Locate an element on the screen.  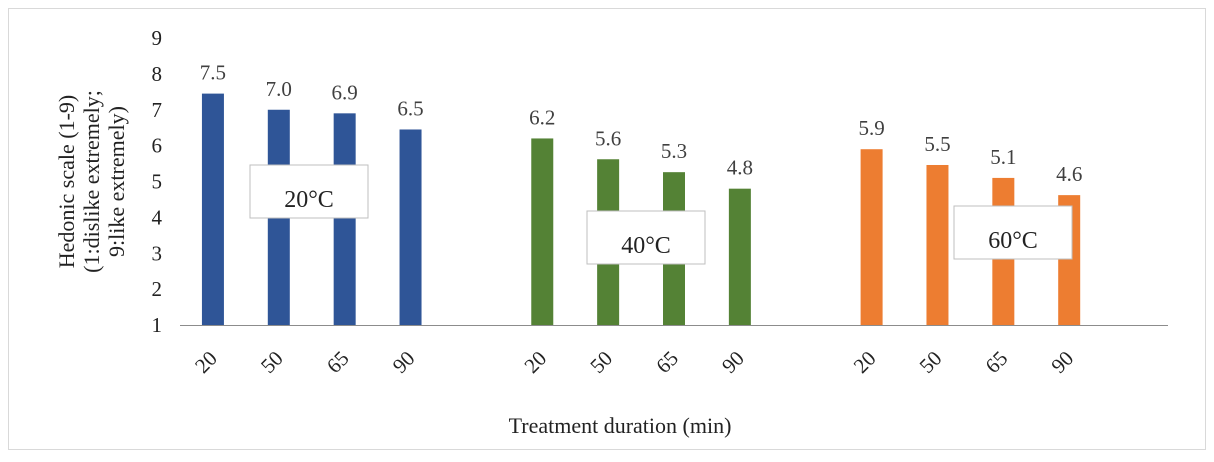
group-labels: 20°C 40°C 60°C is located at coordinates (661, 214).